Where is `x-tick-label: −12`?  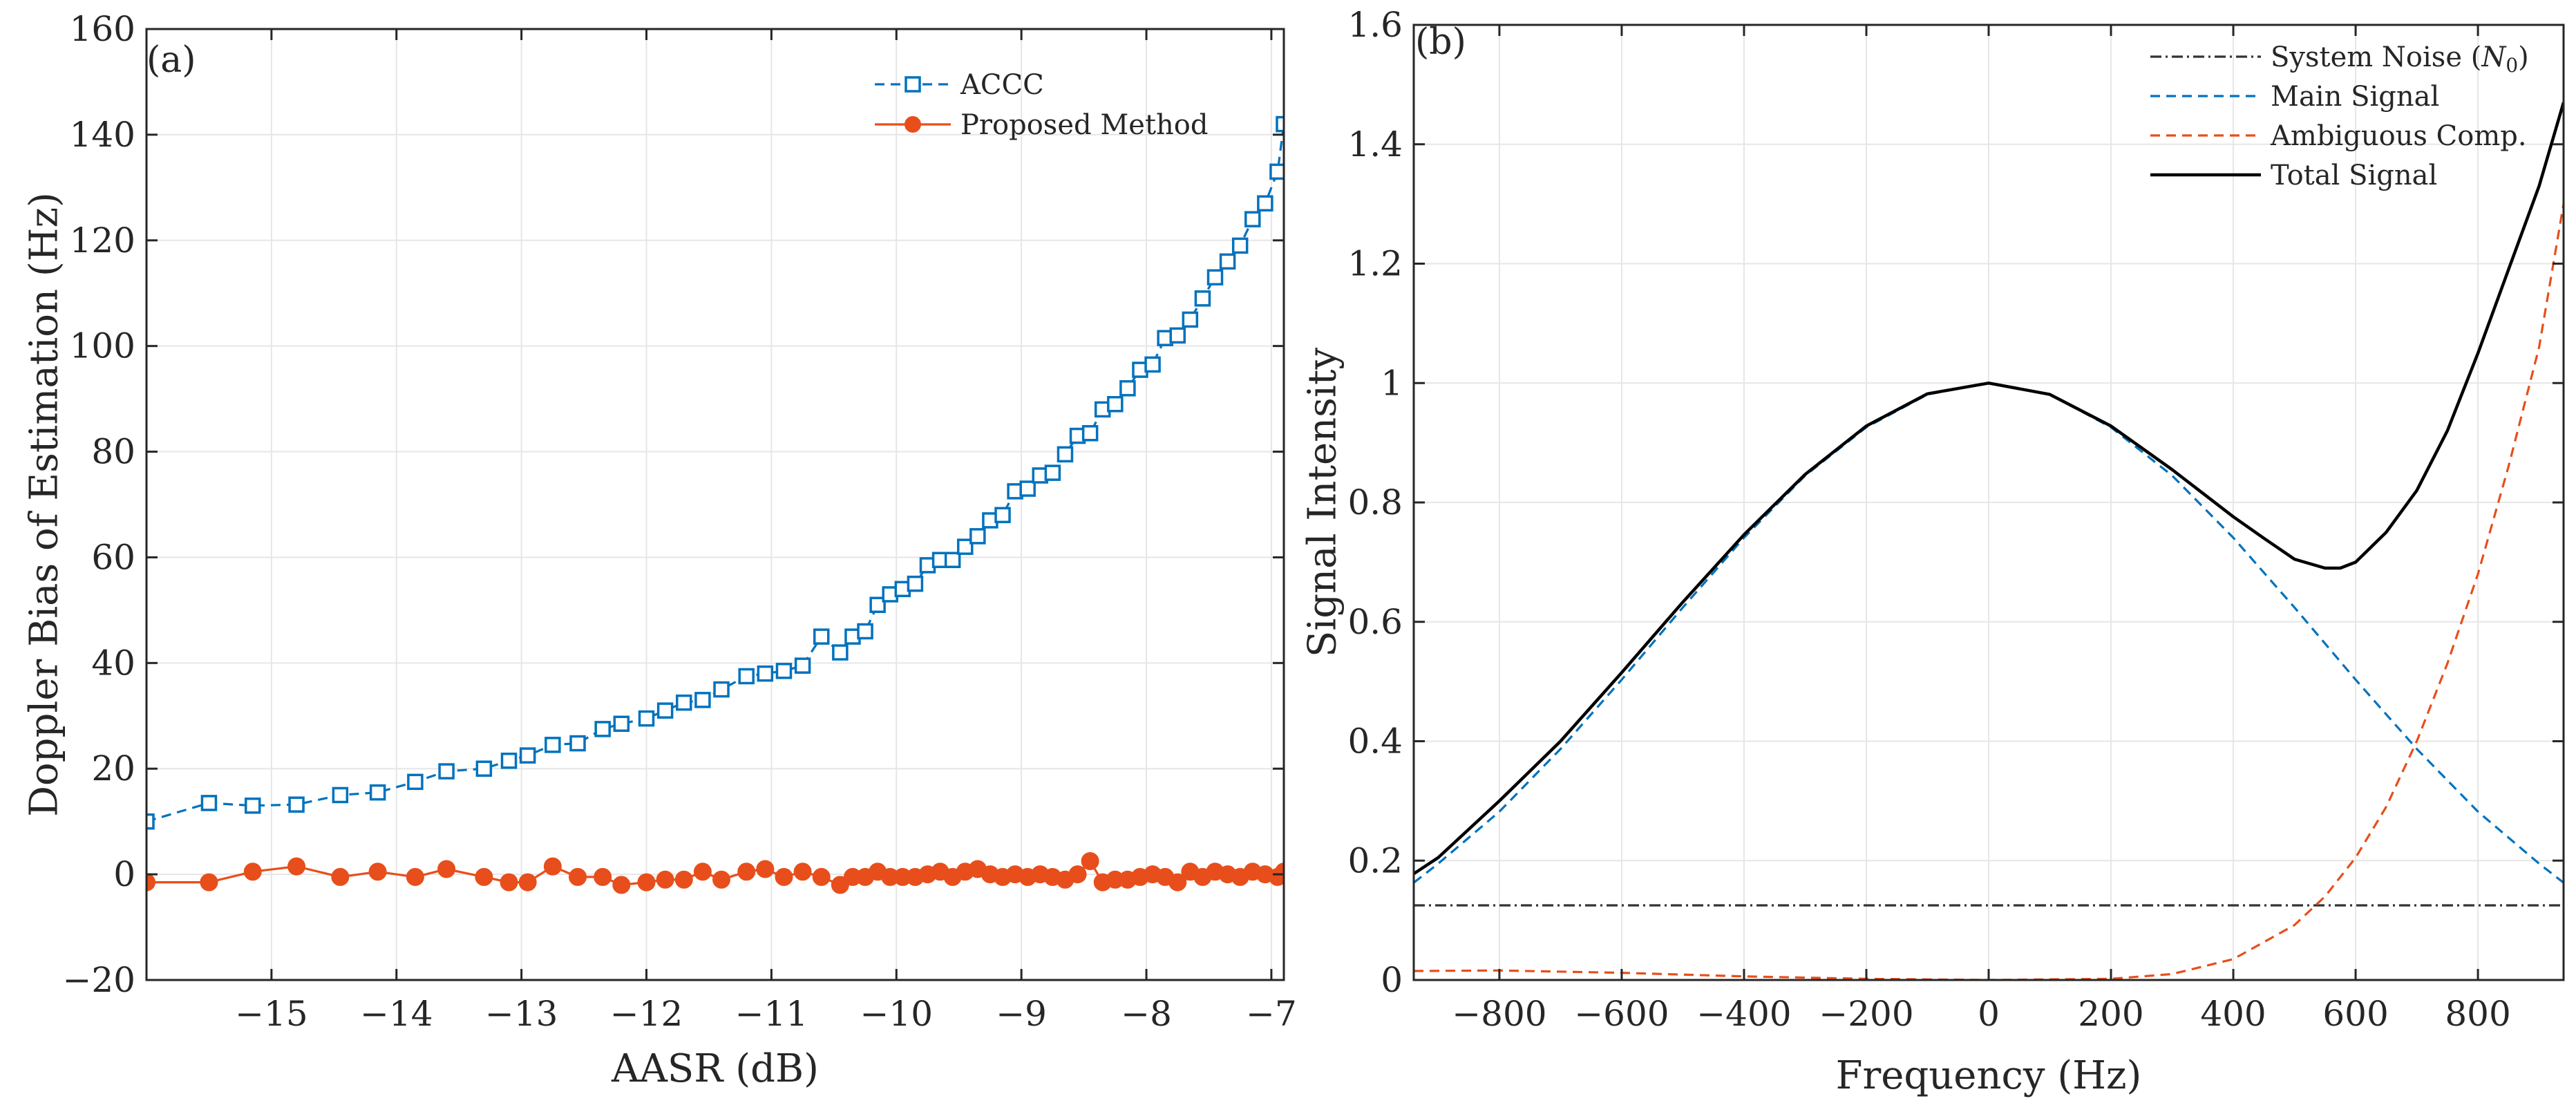 x-tick-label: −12 is located at coordinates (646, 1014).